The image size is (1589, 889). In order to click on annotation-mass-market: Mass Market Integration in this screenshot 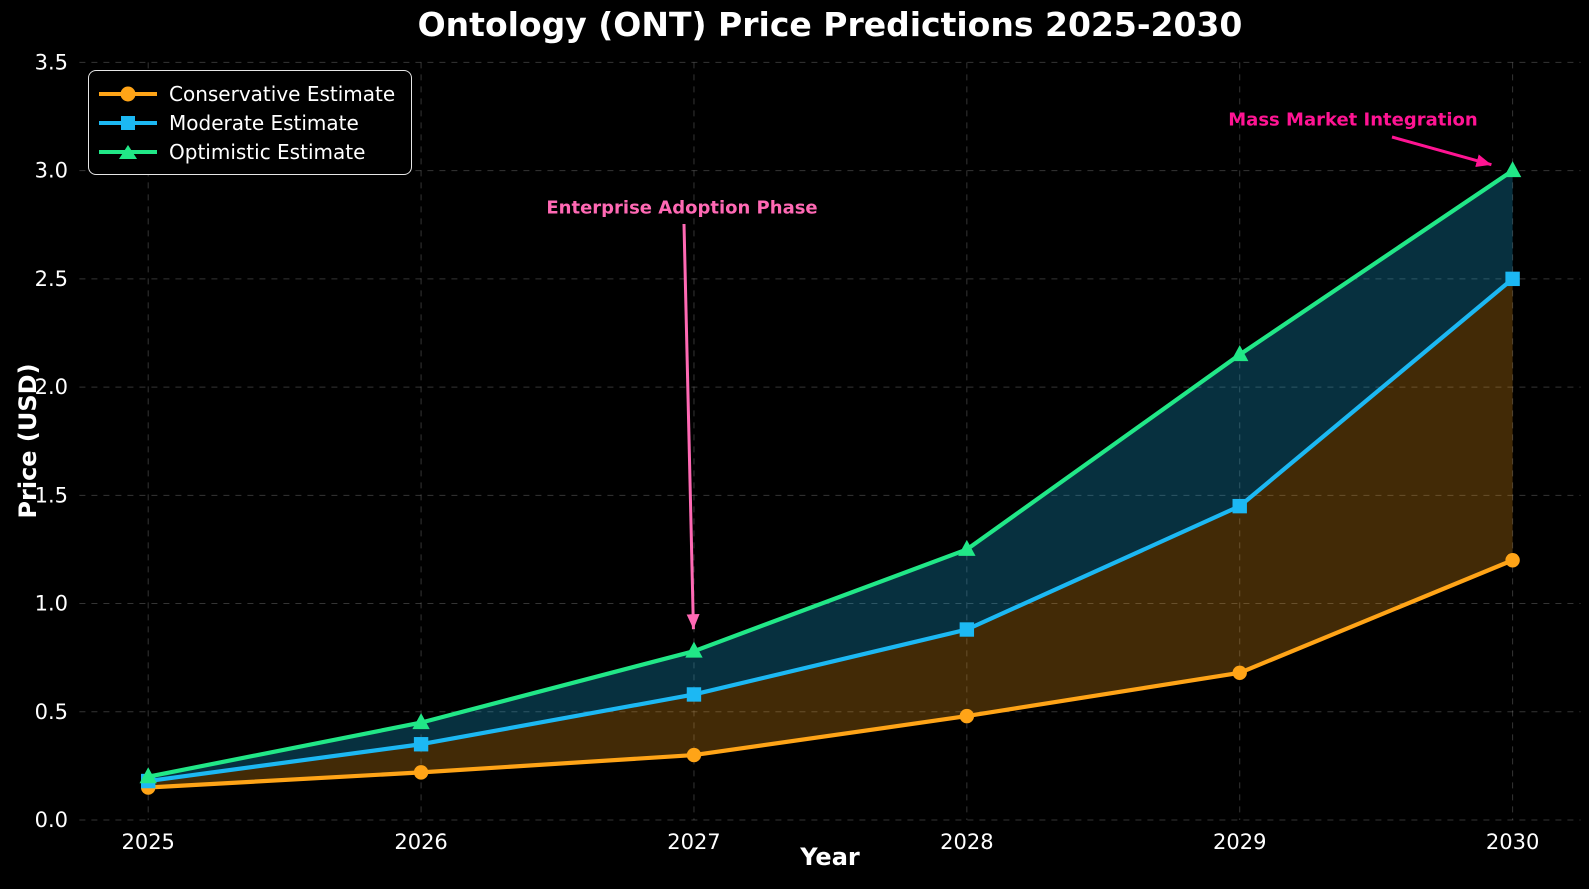, I will do `click(1353, 120)`.